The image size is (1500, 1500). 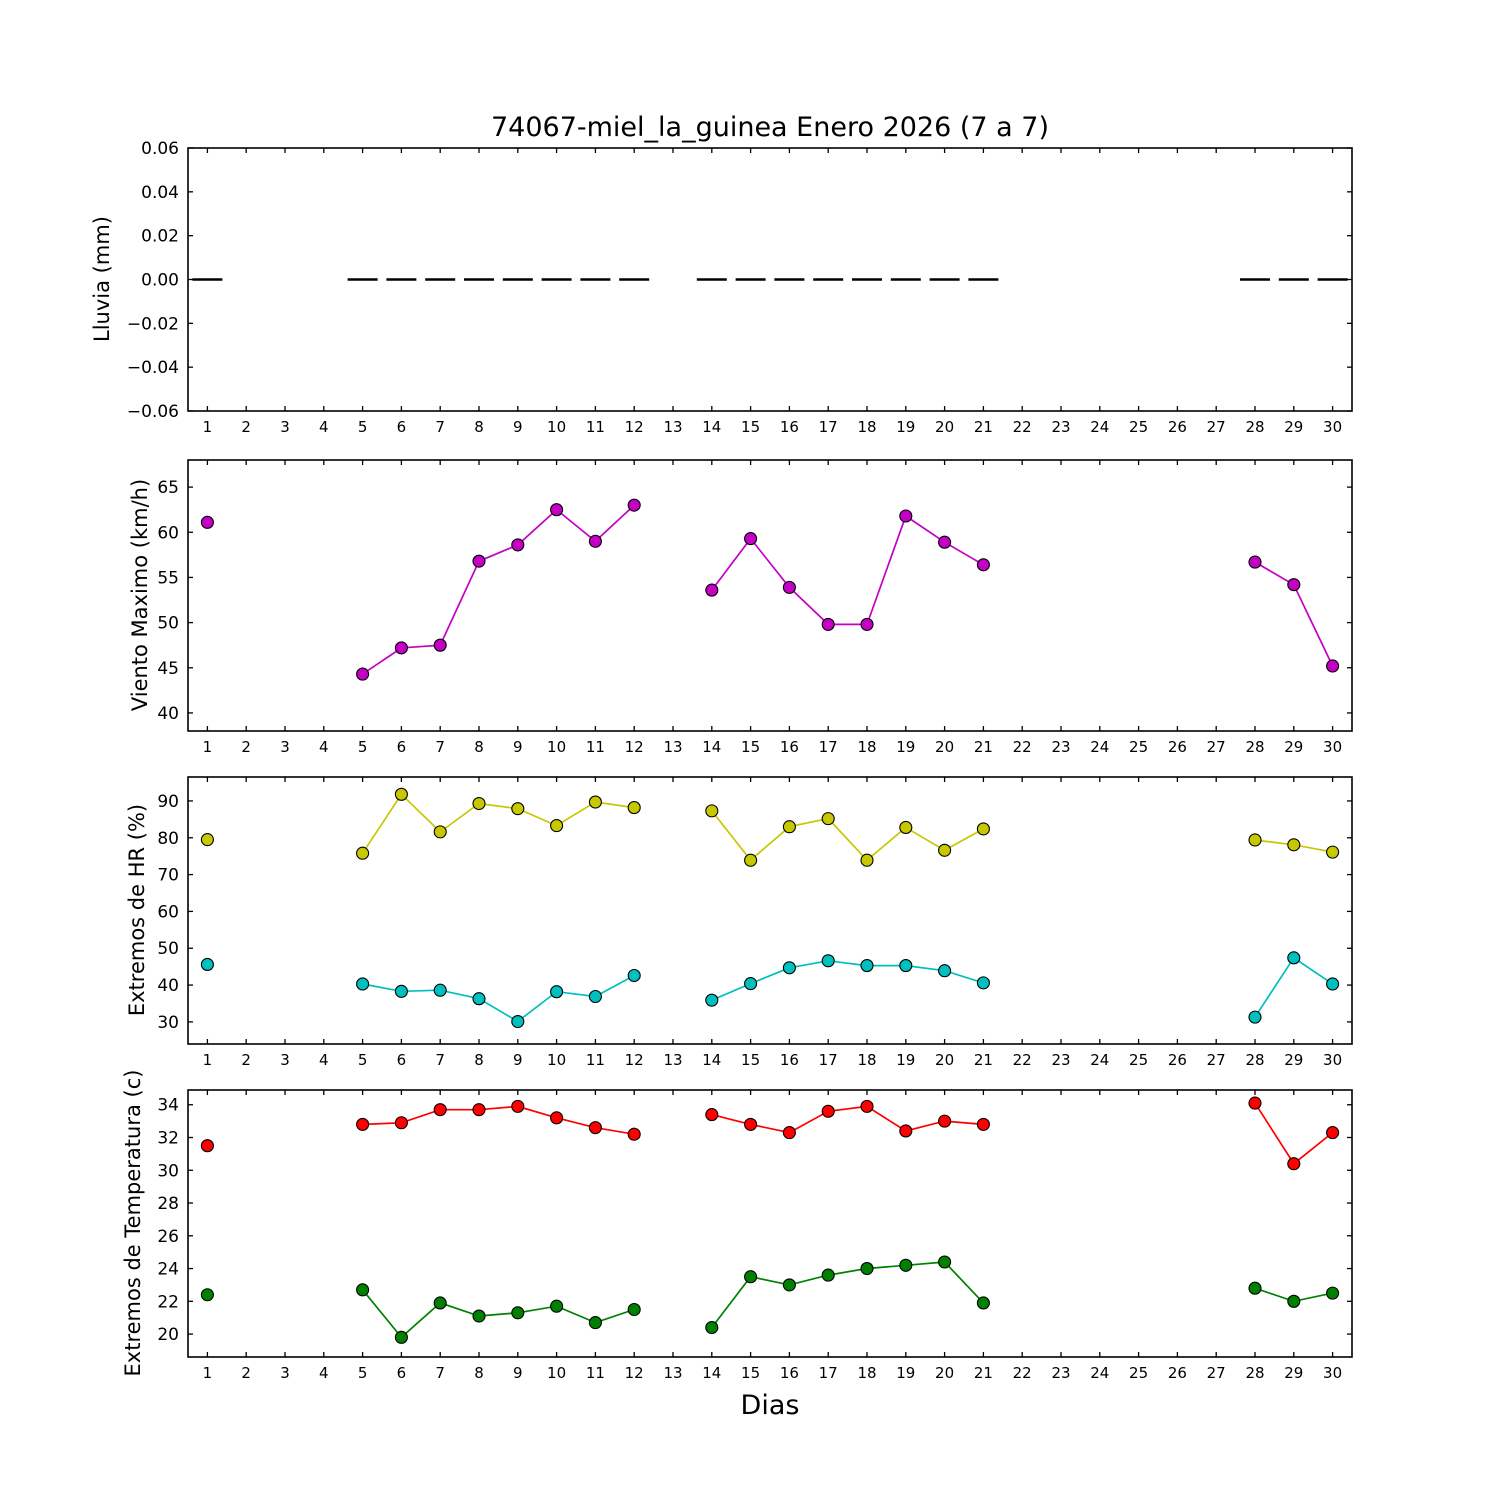 I want to click on x-tick-label: 15, so click(x=750, y=1373).